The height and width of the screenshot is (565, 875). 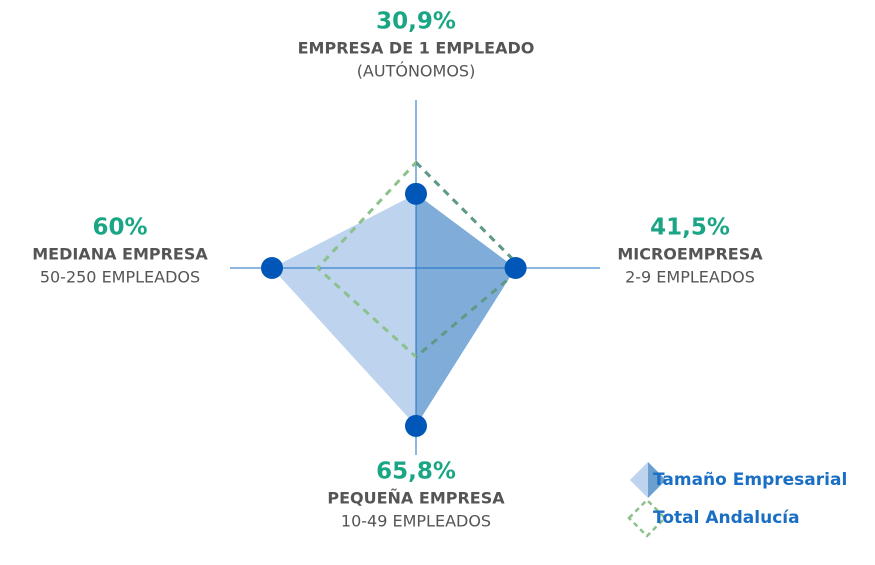 I want to click on category-sublabel: 50-250 EMPLEADOS, so click(x=120, y=277).